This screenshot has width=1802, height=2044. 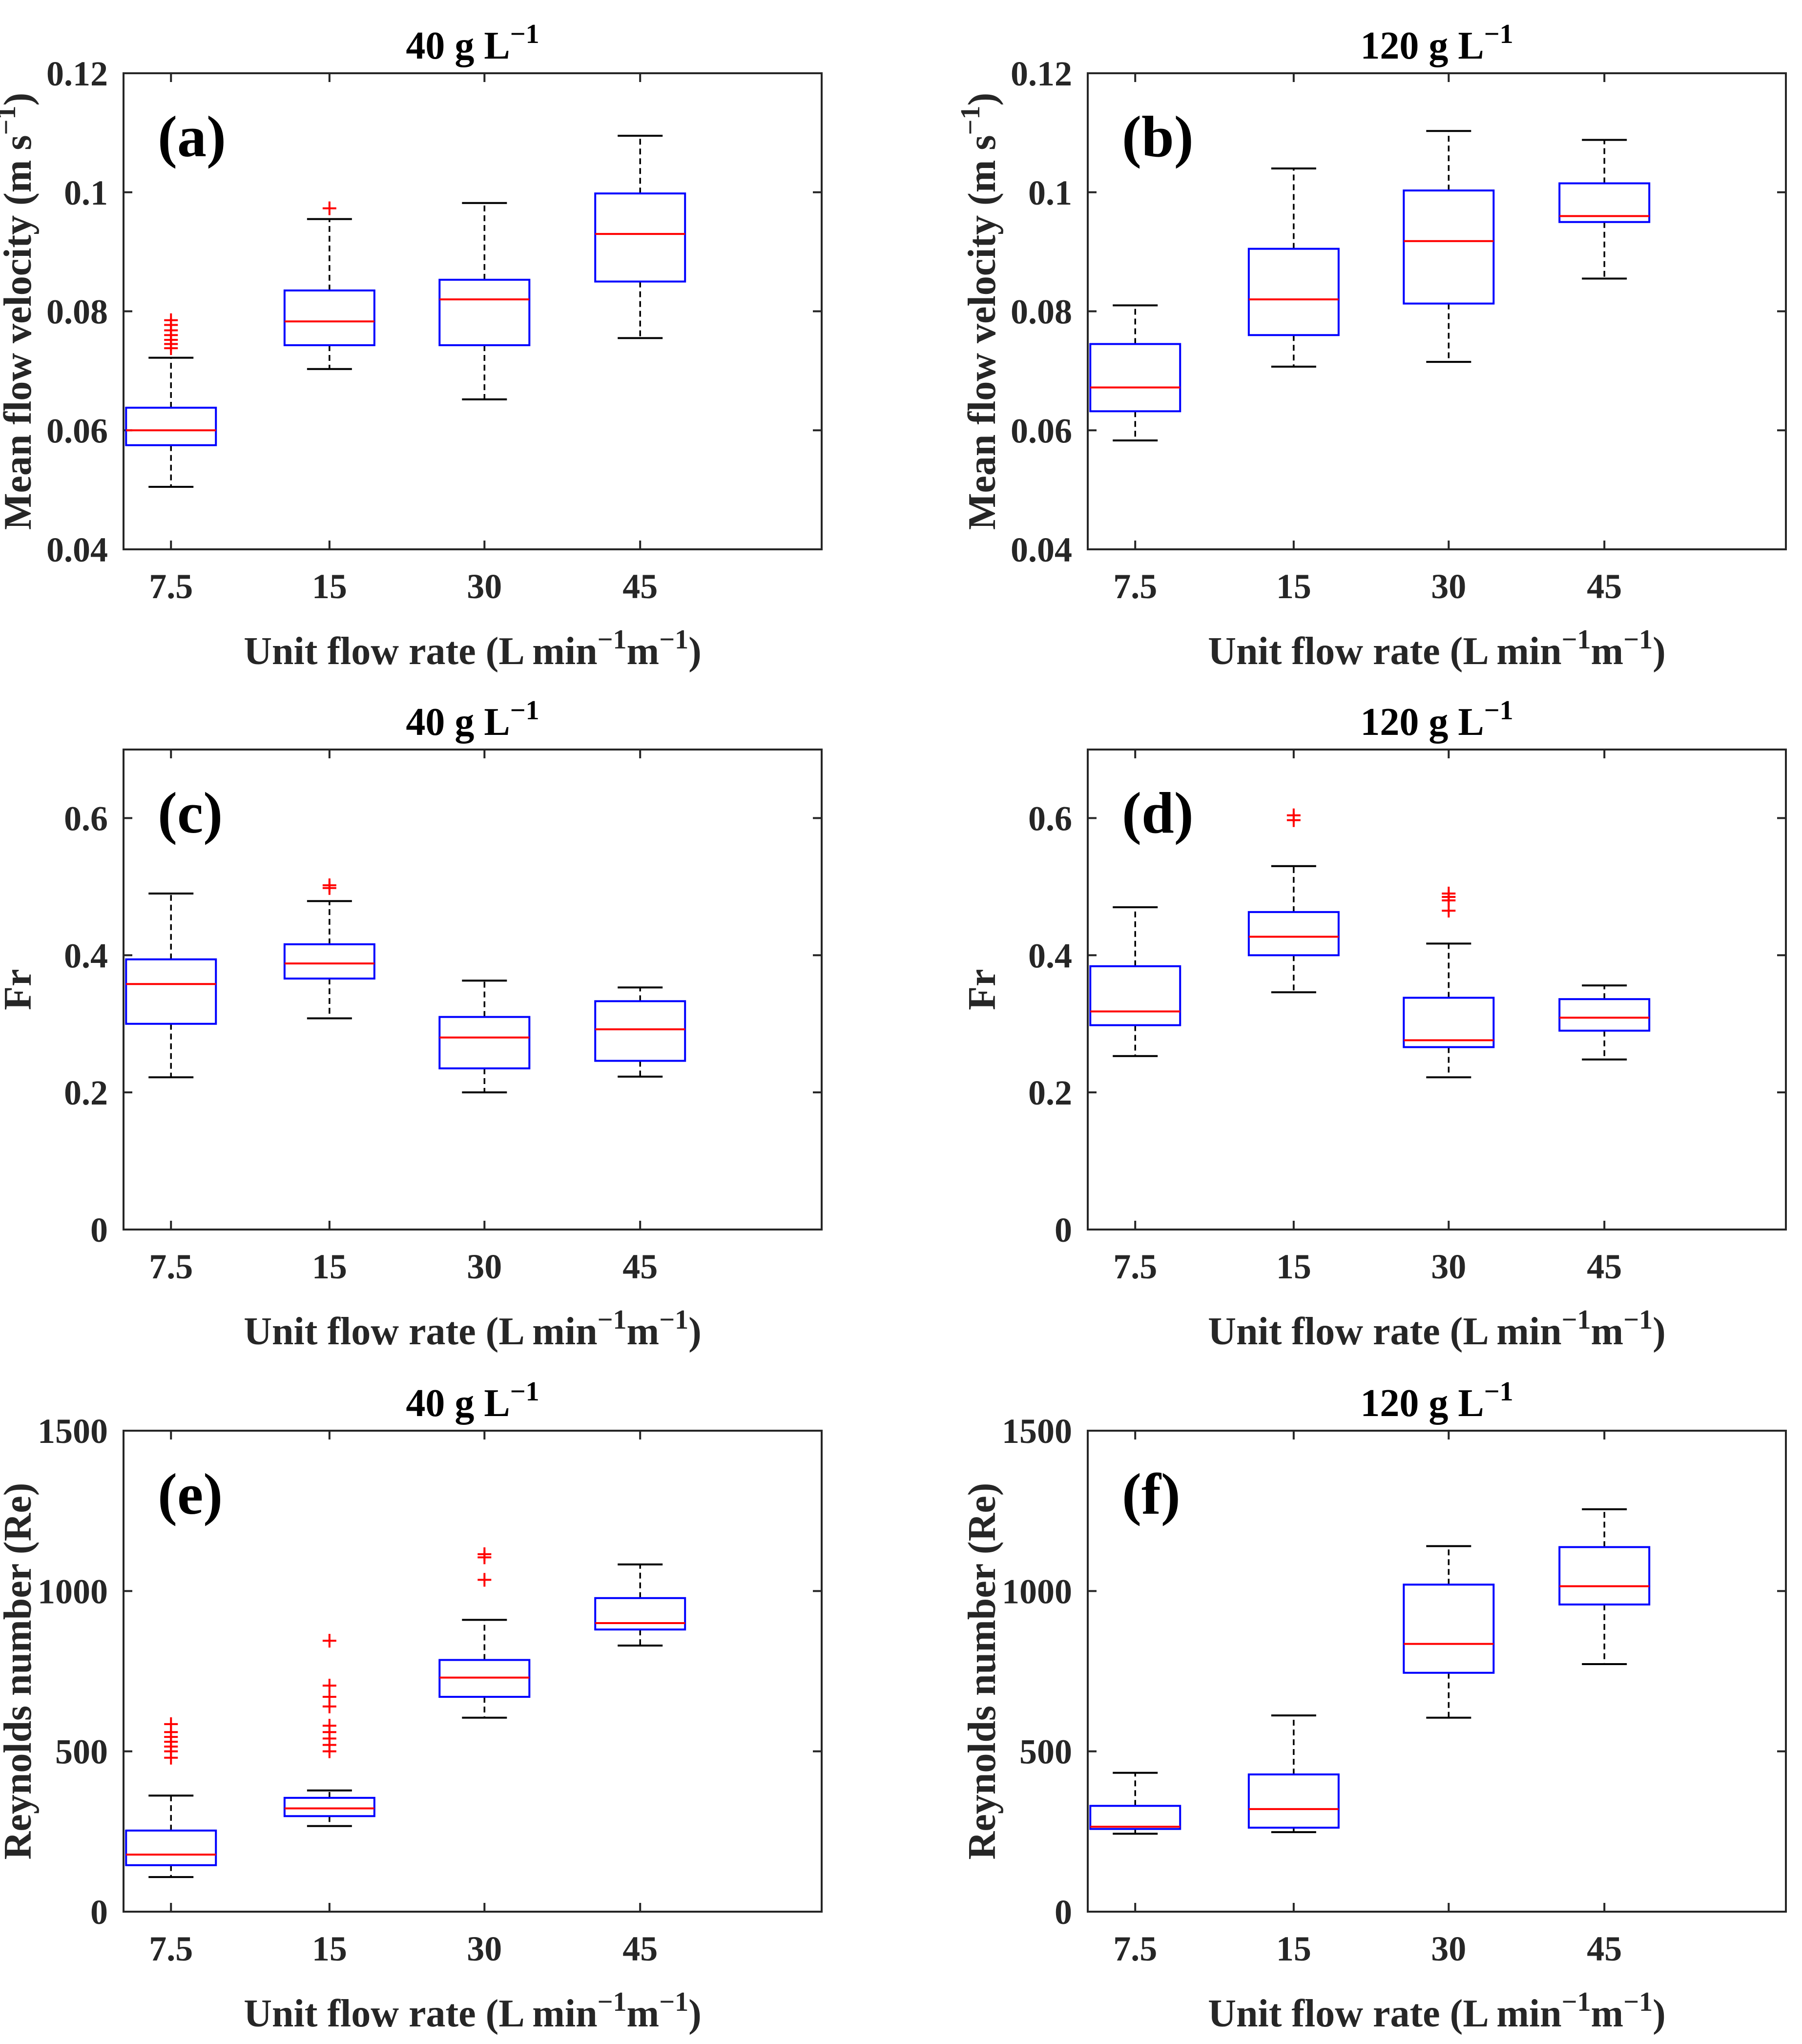 I want to click on y-axis-label: Reynolds number (Re), so click(x=983, y=1671).